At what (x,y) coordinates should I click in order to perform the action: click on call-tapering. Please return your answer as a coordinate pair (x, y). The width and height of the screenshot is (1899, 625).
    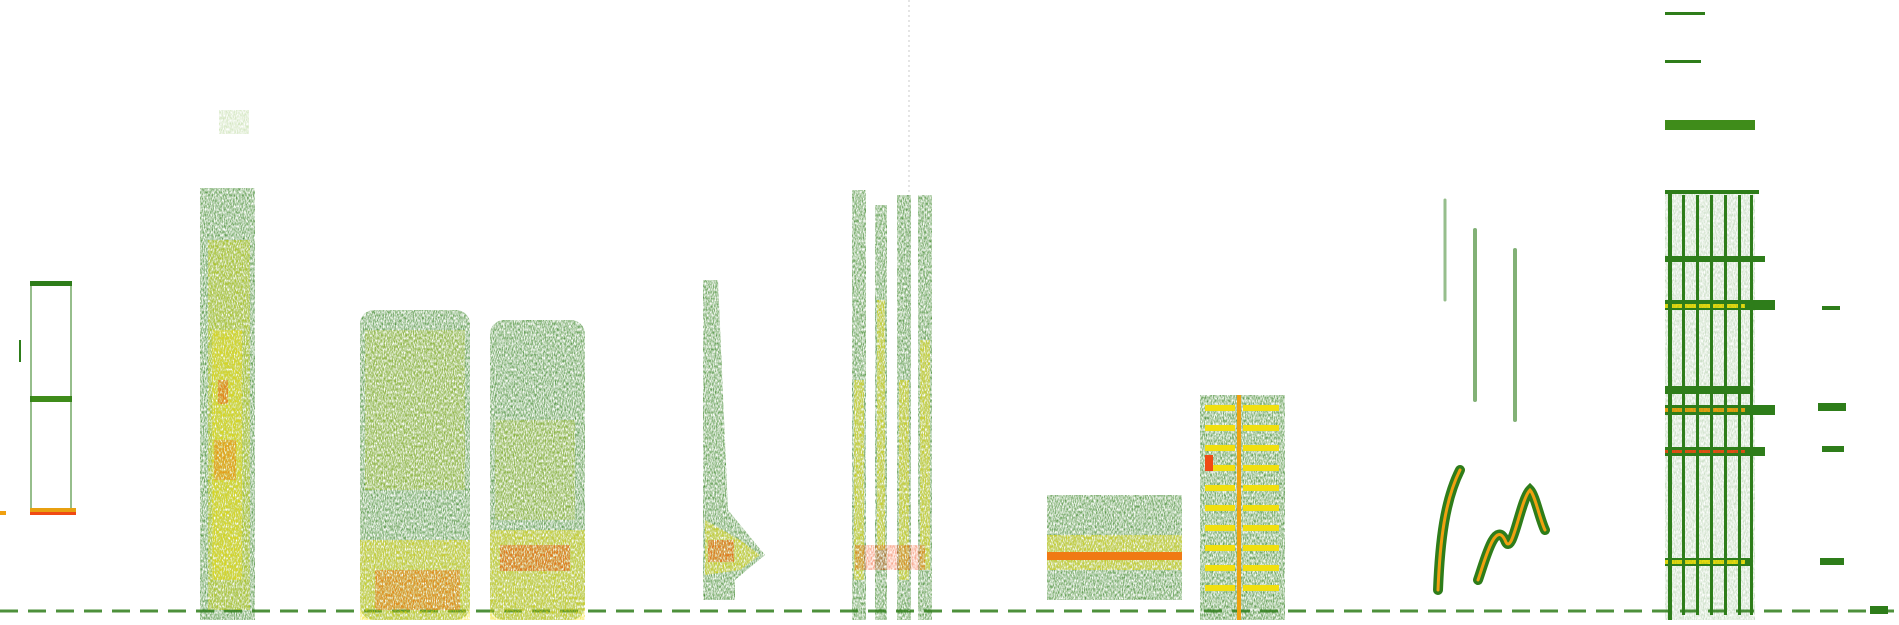
    Looking at the image, I should click on (734, 440).